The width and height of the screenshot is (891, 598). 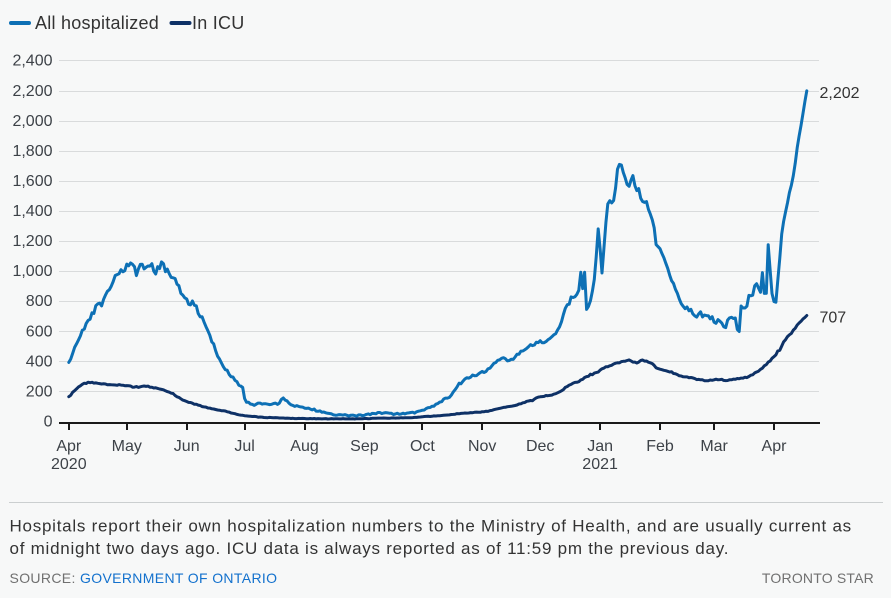 I want to click on svg-text: Mar, so click(x=714, y=446).